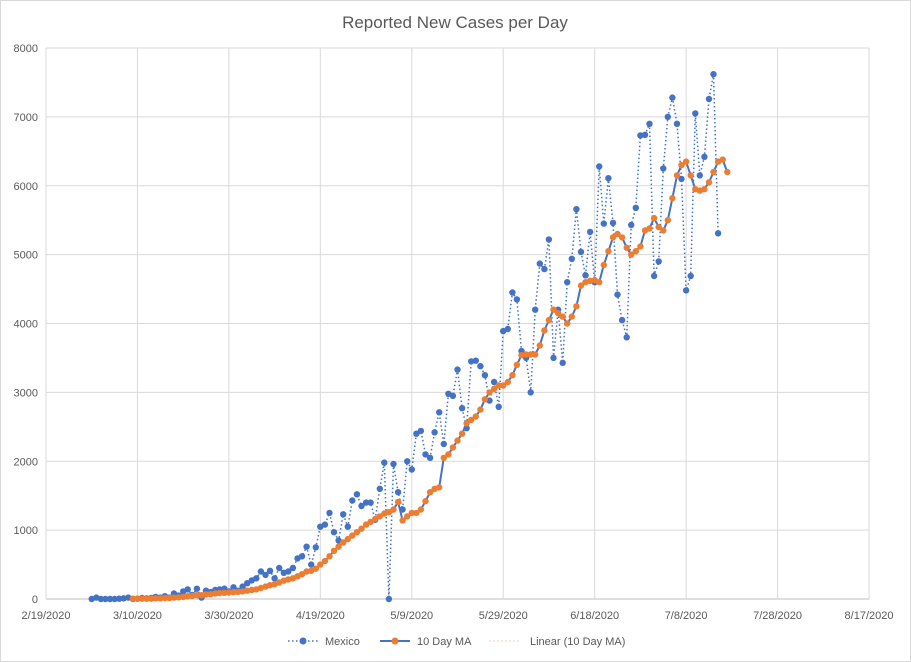 This screenshot has width=911, height=662. What do you see at coordinates (35, 600) in the screenshot?
I see `y-tick-label: 0` at bounding box center [35, 600].